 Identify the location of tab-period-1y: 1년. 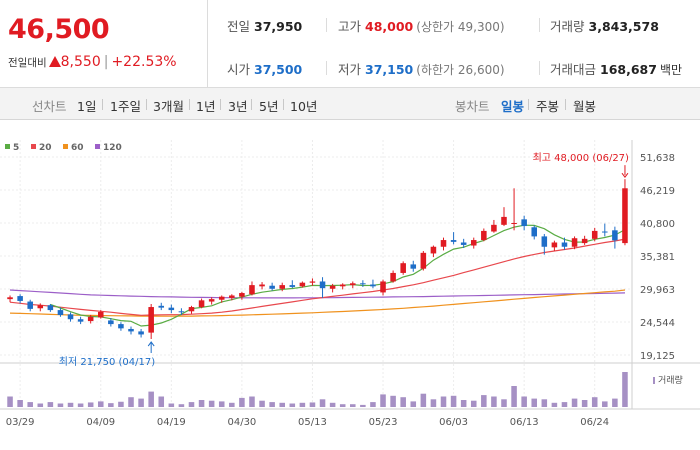
(206, 106).